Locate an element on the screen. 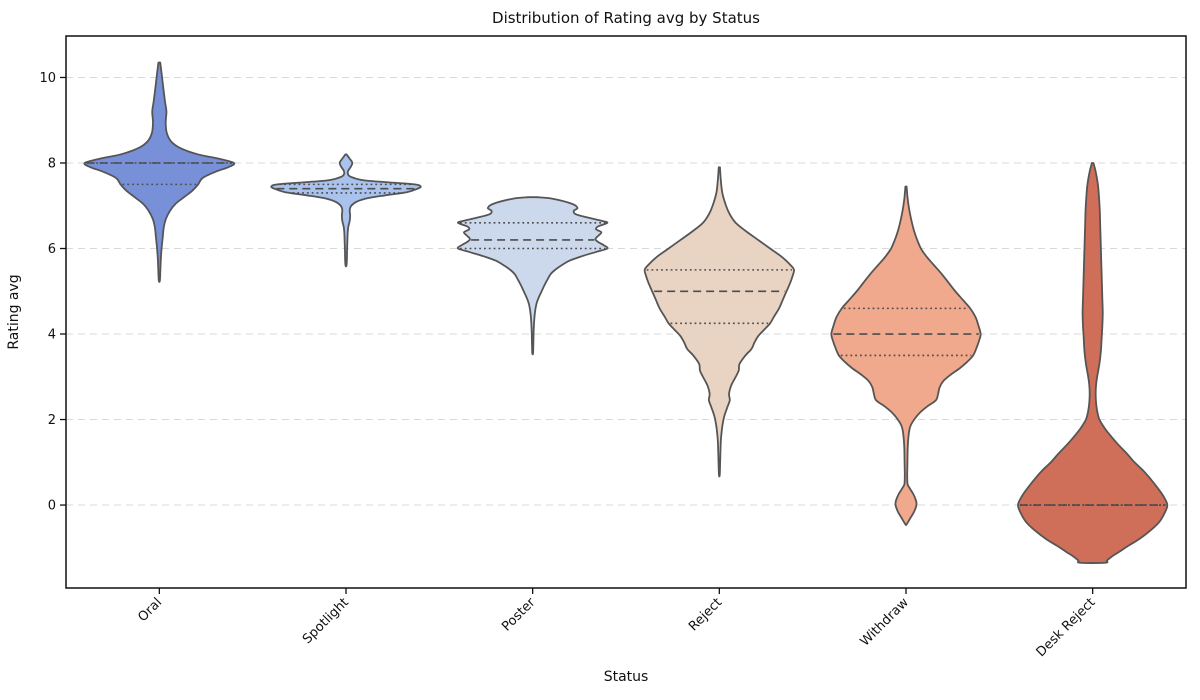 Image resolution: width=1200 pixels, height=700 pixels. x-axis-label: Status is located at coordinates (626, 677).